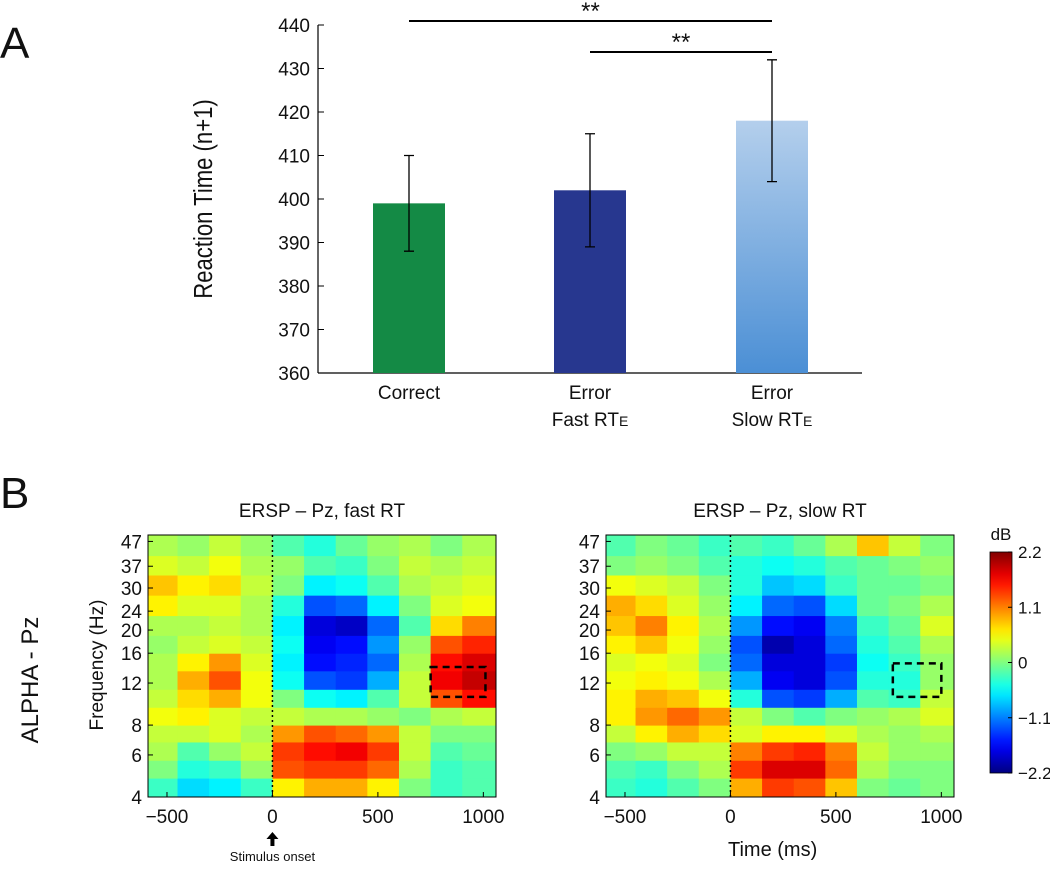  What do you see at coordinates (132, 612) in the screenshot?
I see `y-tick-label: 24` at bounding box center [132, 612].